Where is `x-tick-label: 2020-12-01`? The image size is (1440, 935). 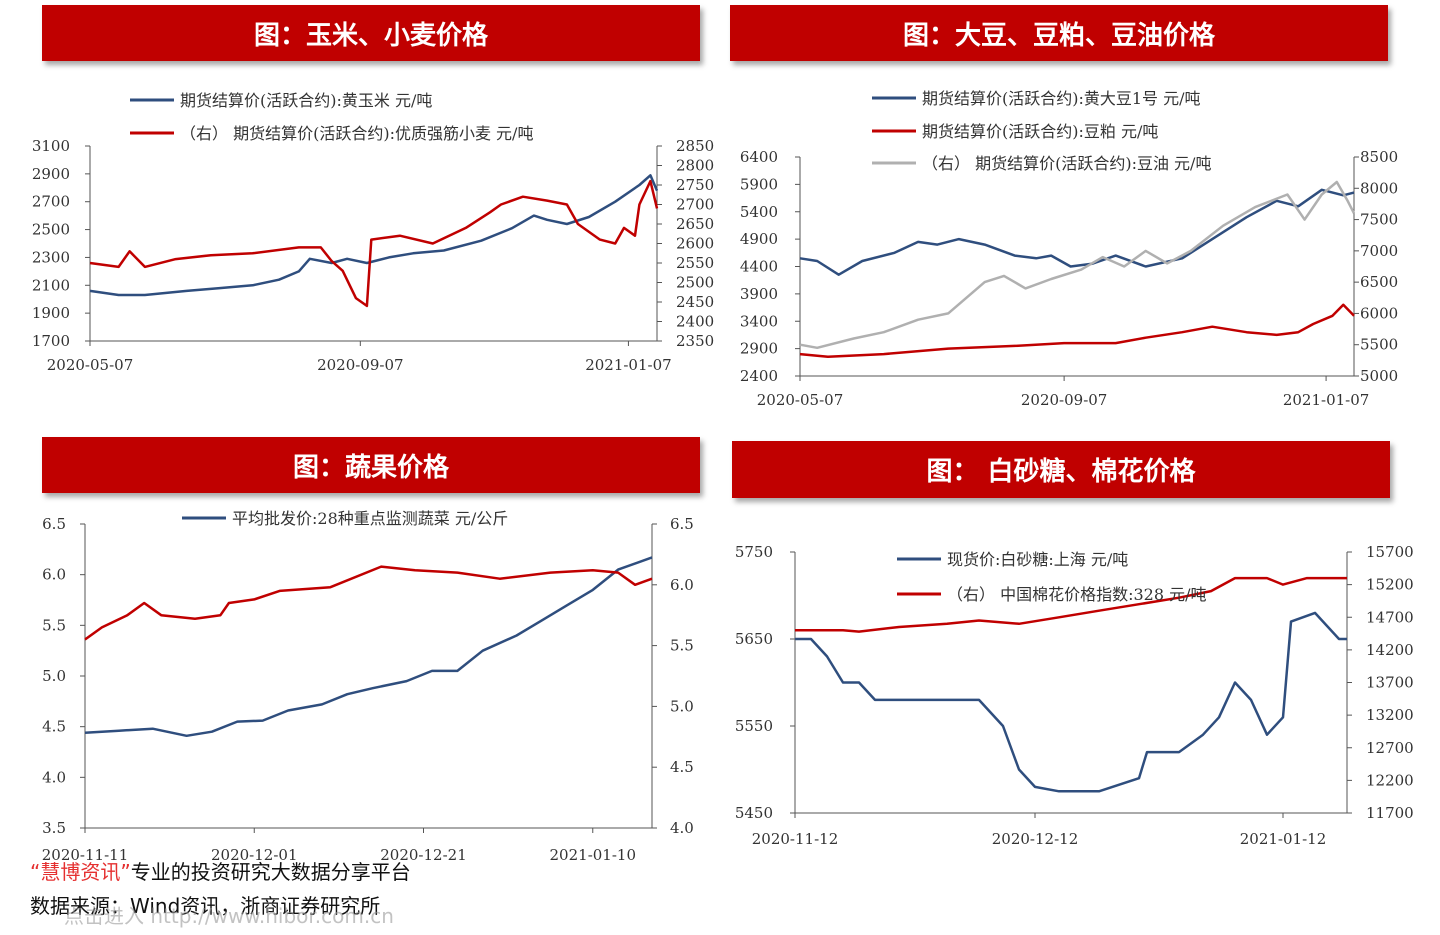 x-tick-label: 2020-12-01 is located at coordinates (254, 855).